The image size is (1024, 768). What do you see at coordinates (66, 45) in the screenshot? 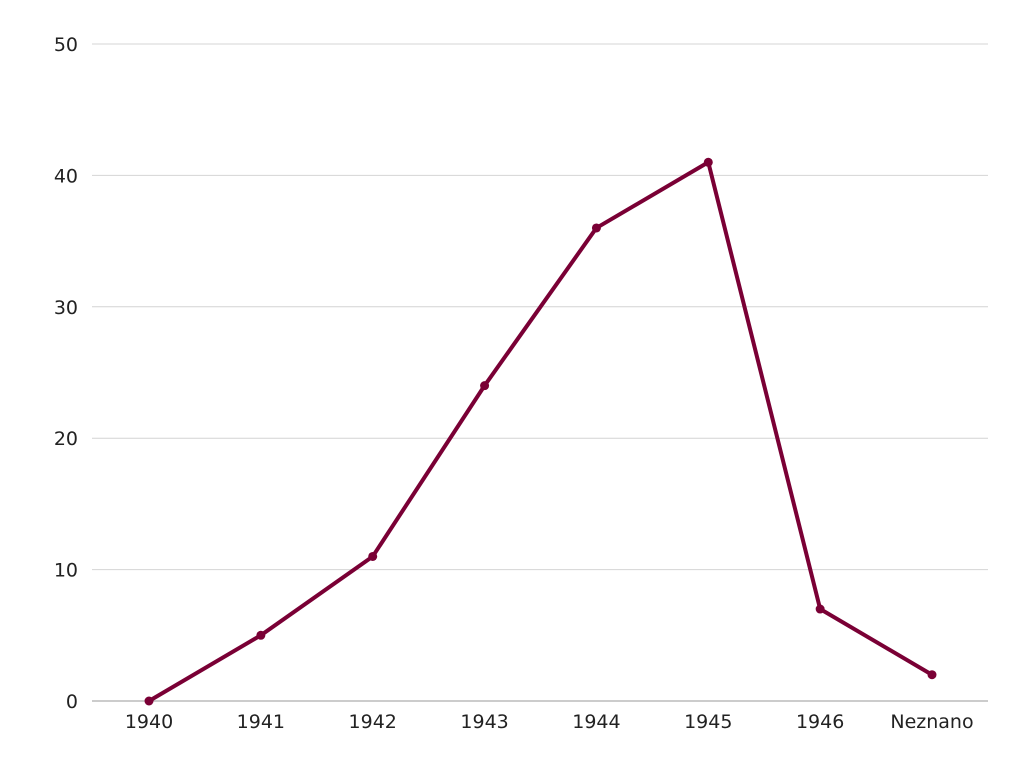
I see `y-tick-label: 50` at bounding box center [66, 45].